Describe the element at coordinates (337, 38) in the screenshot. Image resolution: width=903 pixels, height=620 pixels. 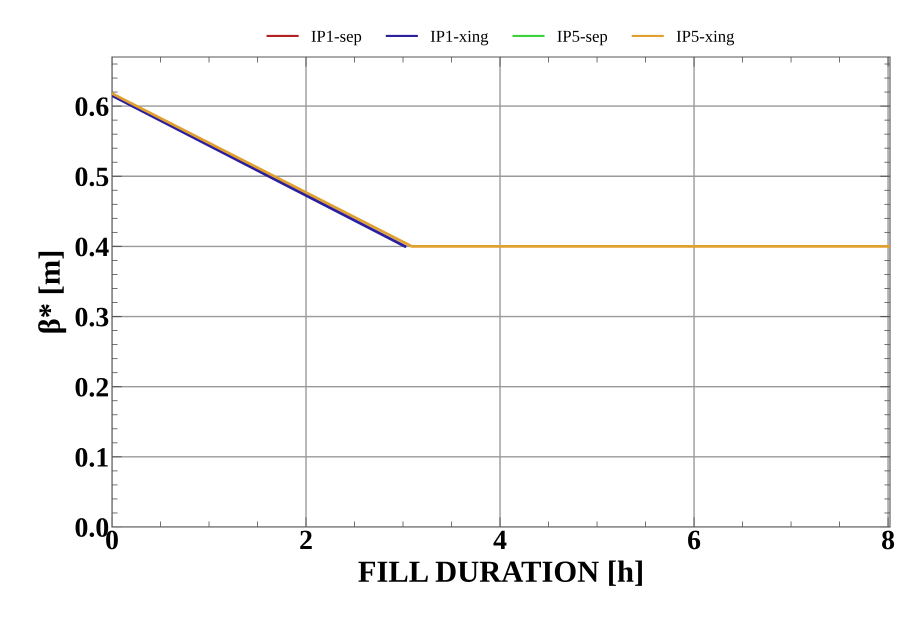
I see `legend-label: IP1-sep` at that location.